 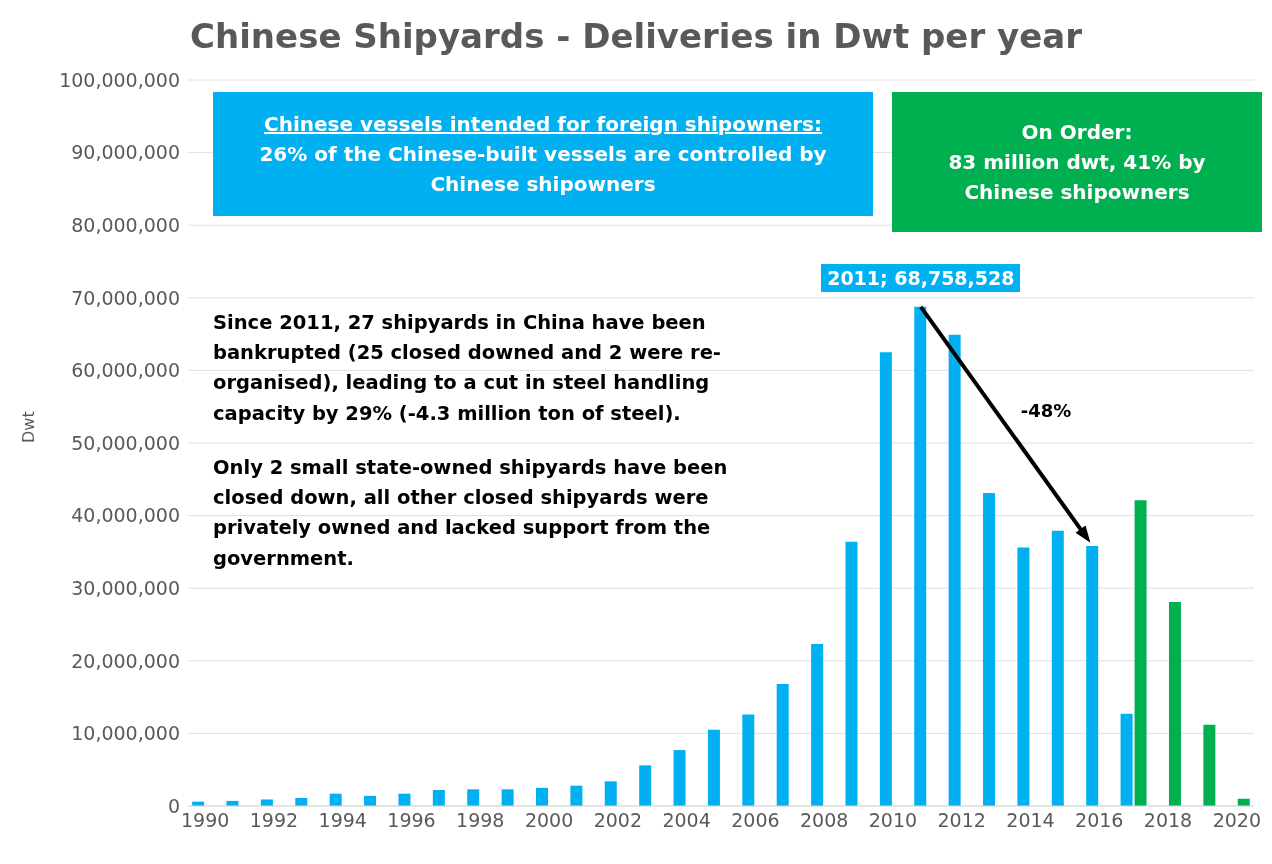 What do you see at coordinates (125, 515) in the screenshot?
I see `y-tick-label: 40,000,000` at bounding box center [125, 515].